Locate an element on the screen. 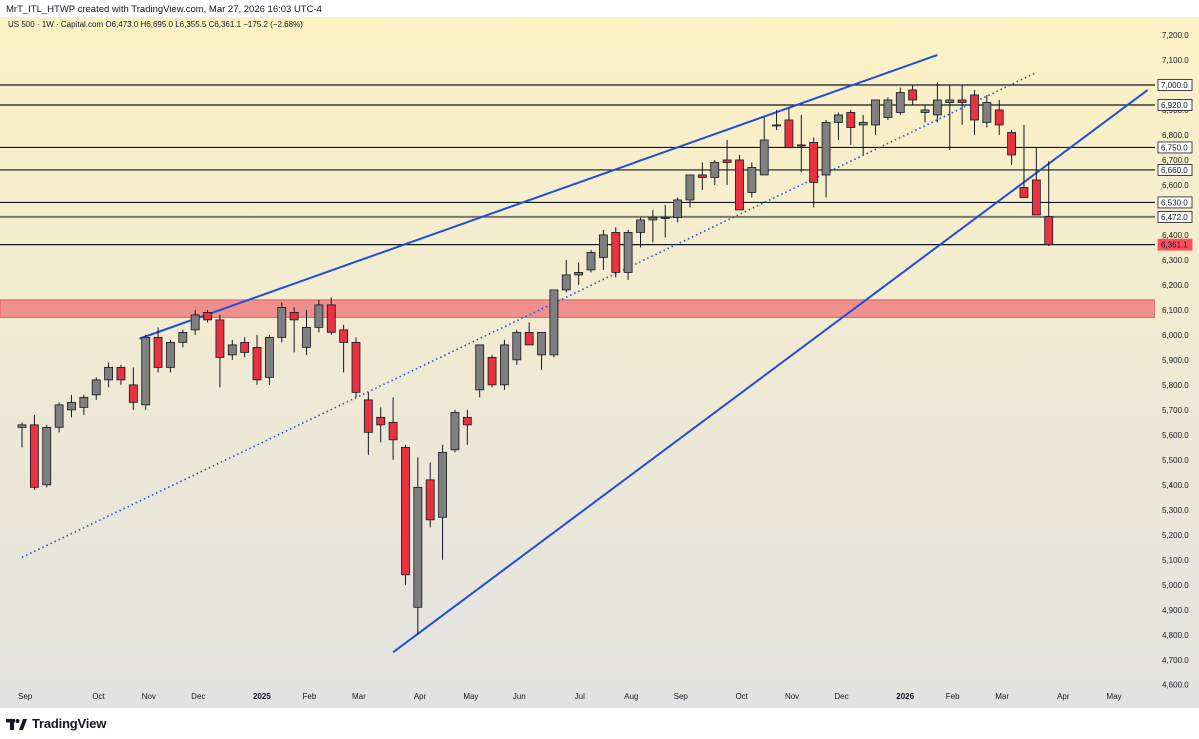 The height and width of the screenshot is (739, 1199). price-box-label: 6,361.1 is located at coordinates (1174, 245).